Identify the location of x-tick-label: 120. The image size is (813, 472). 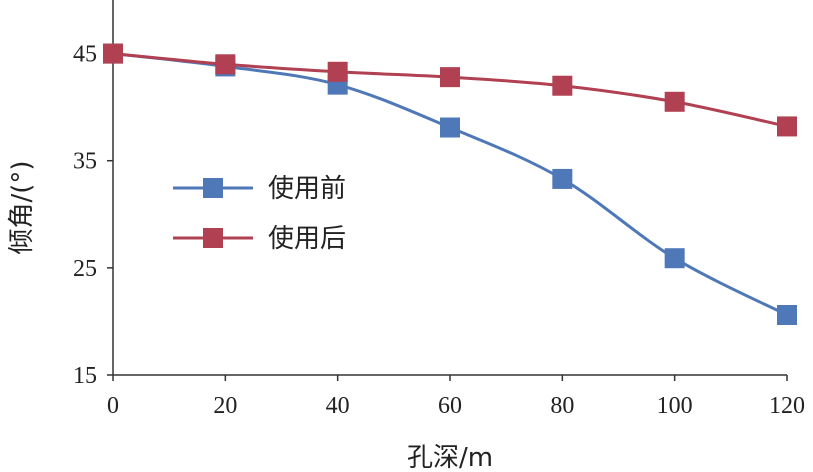
(787, 406).